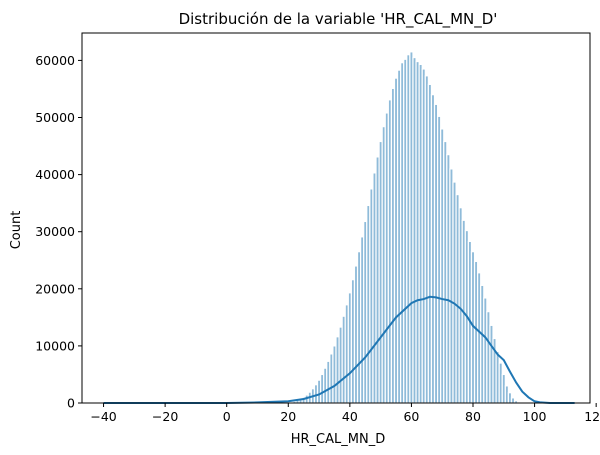 This screenshot has width=600, height=455. What do you see at coordinates (350, 416) in the screenshot?
I see `x-tick-label: 40` at bounding box center [350, 416].